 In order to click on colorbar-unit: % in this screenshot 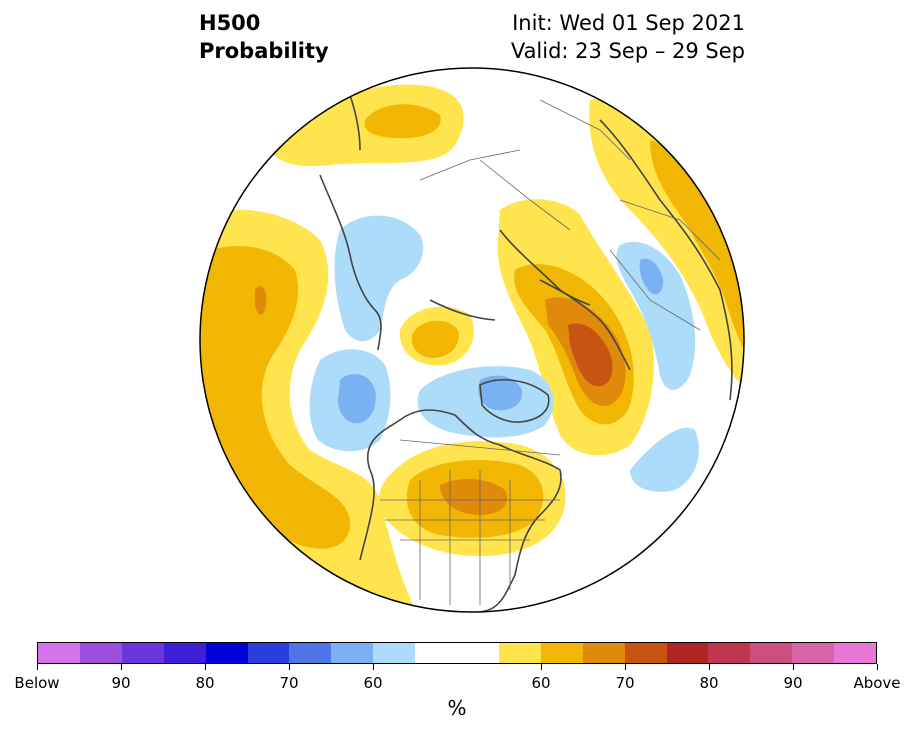, I will do `click(457, 708)`.